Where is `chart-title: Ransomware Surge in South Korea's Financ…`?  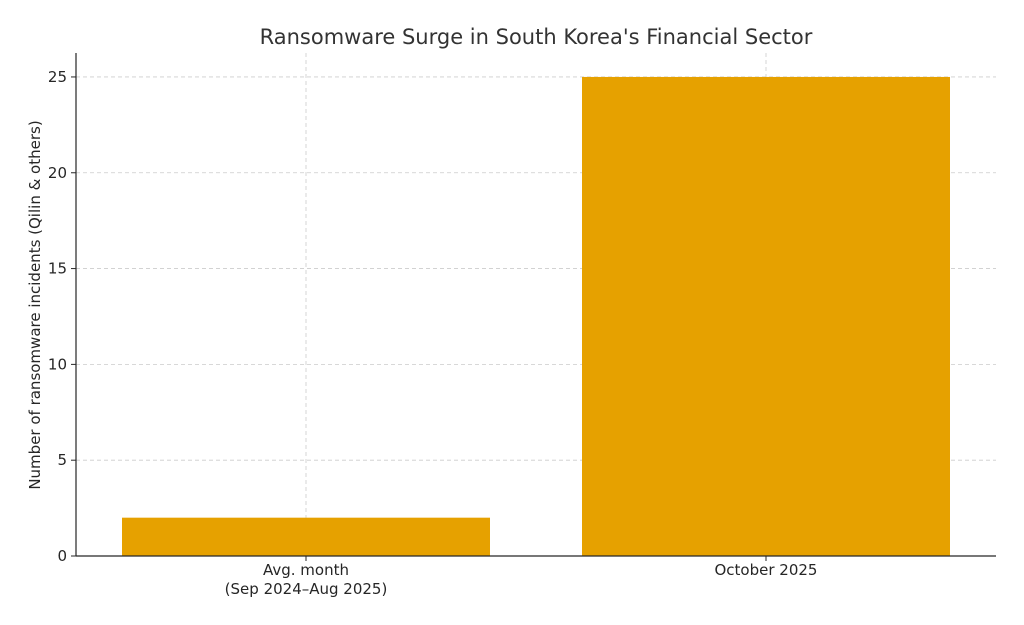
chart-title: Ransomware Surge in South Korea's Financ… is located at coordinates (536, 37).